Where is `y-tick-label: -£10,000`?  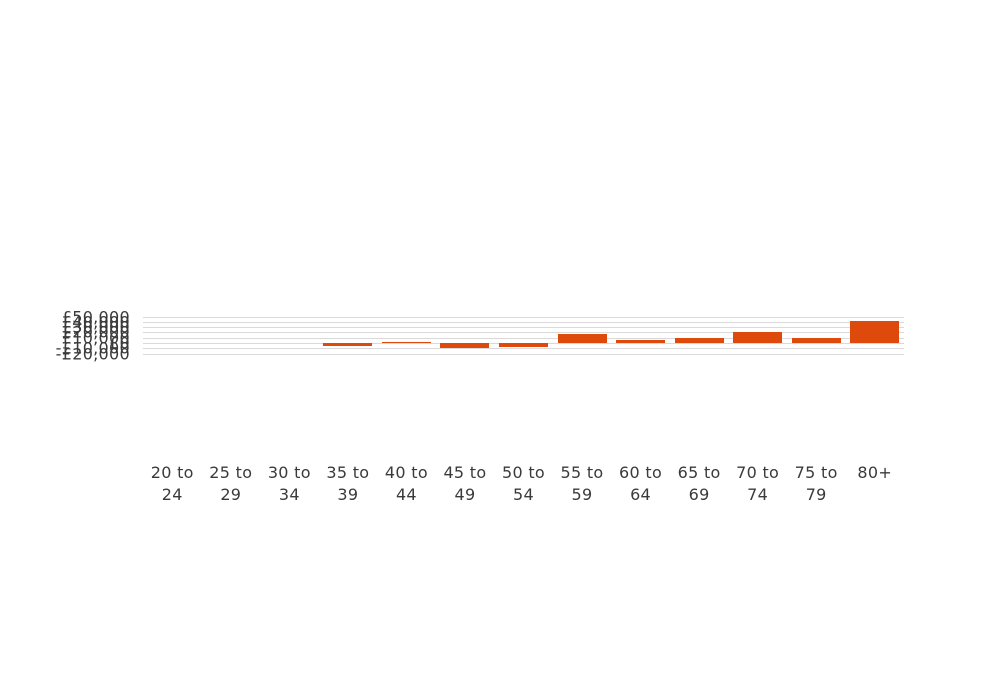
y-tick-label: -£10,000 is located at coordinates (92, 348).